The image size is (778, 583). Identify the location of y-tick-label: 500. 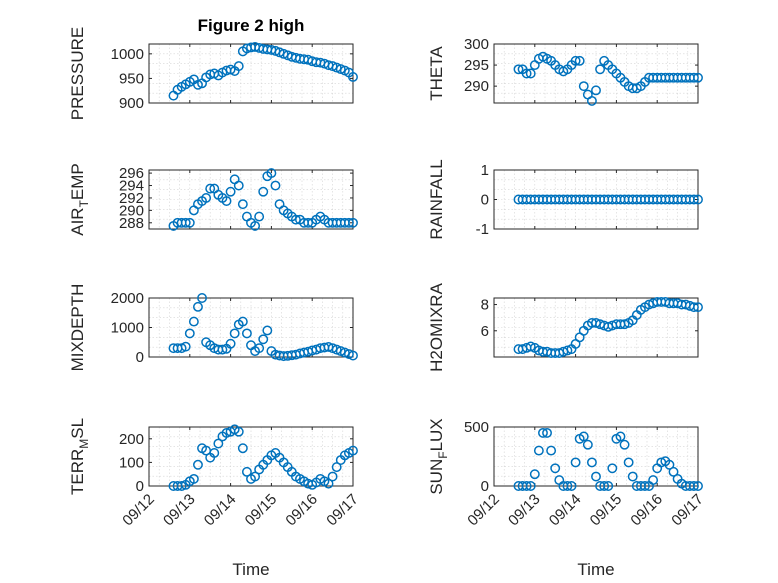
(476, 427).